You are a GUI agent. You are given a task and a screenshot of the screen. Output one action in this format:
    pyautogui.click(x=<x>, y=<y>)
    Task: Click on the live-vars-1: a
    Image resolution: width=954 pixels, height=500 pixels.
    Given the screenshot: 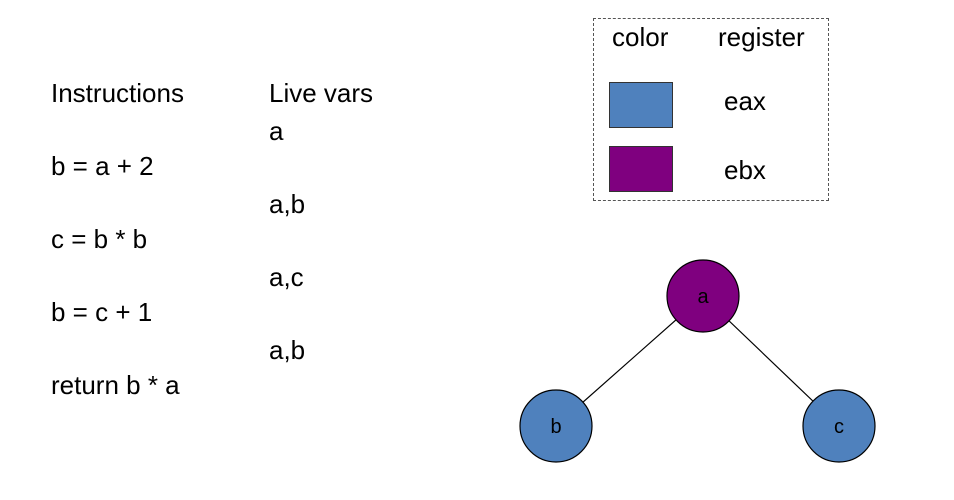 What is the action you would take?
    pyautogui.click(x=276, y=131)
    